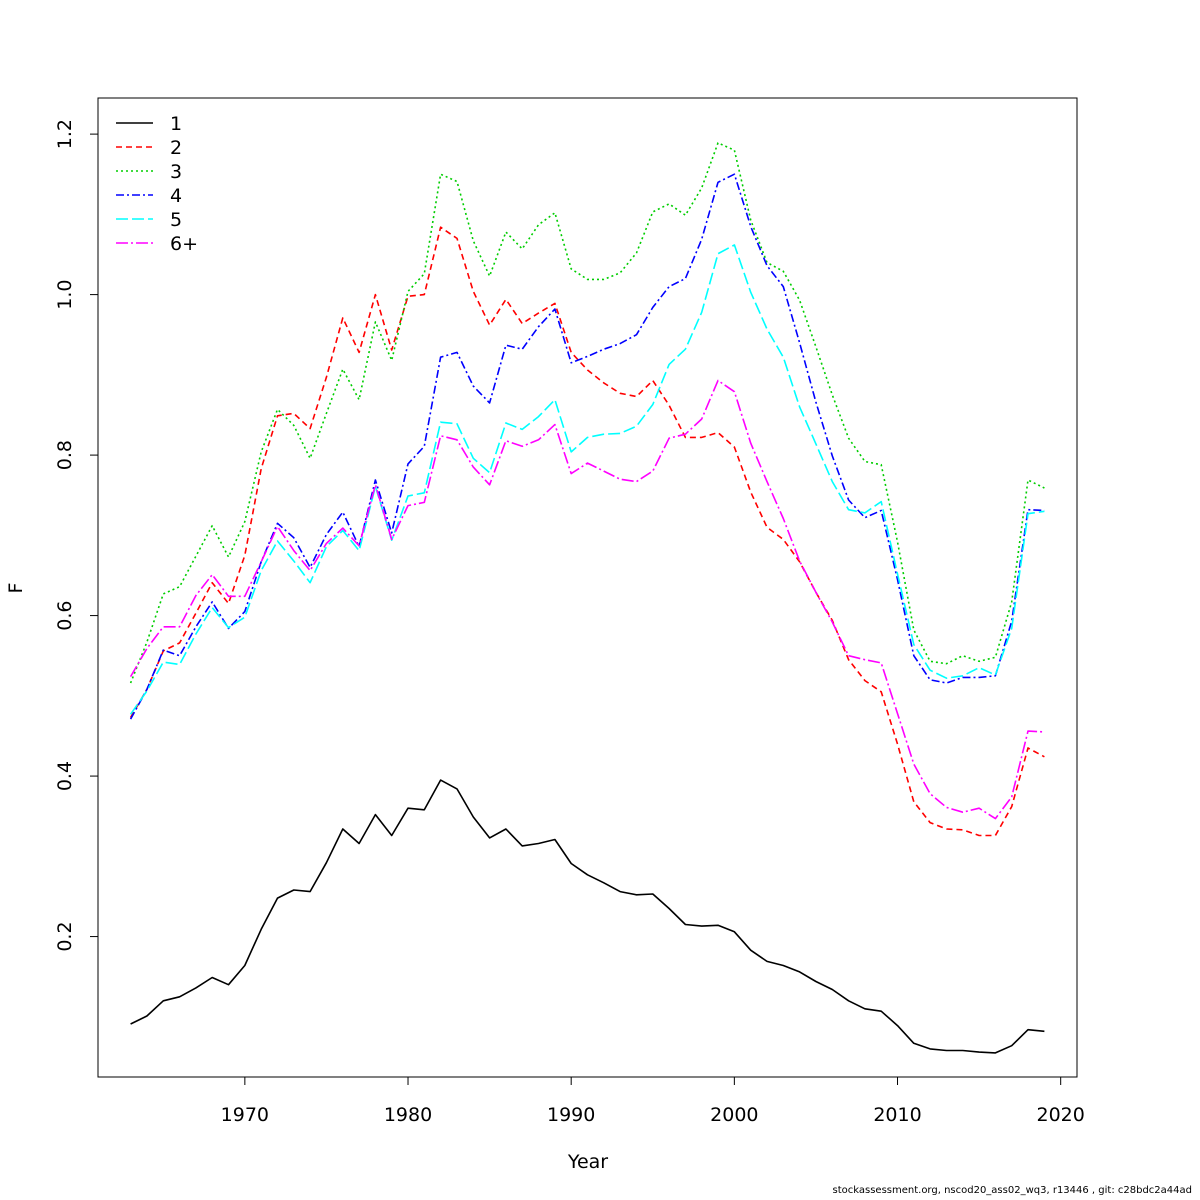  What do you see at coordinates (184, 244) in the screenshot?
I see `legend-label: 6+` at bounding box center [184, 244].